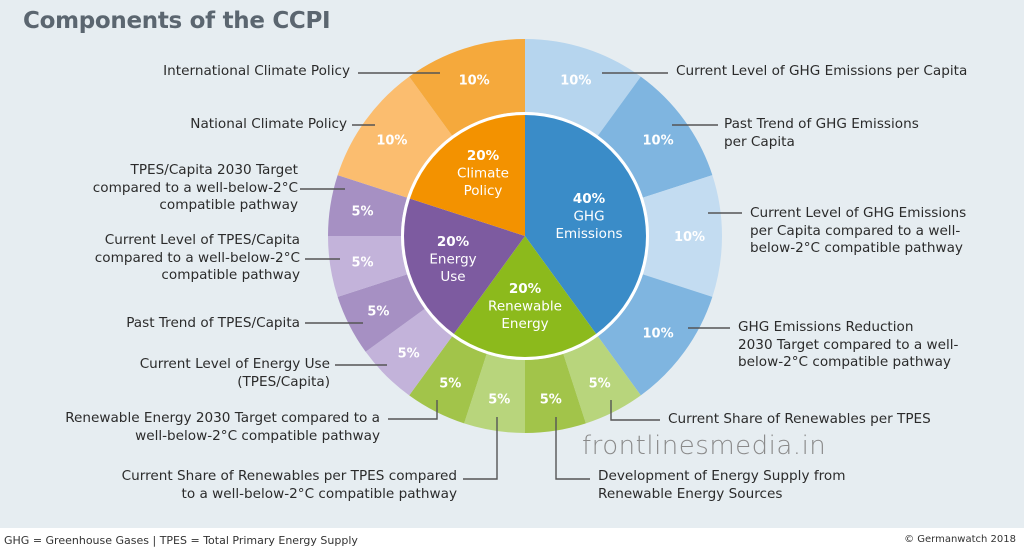 The image size is (1024, 551). Describe the element at coordinates (235, 373) in the screenshot. I see `callout-label: Current Level of Energy Use (TPES/Capita)` at that location.